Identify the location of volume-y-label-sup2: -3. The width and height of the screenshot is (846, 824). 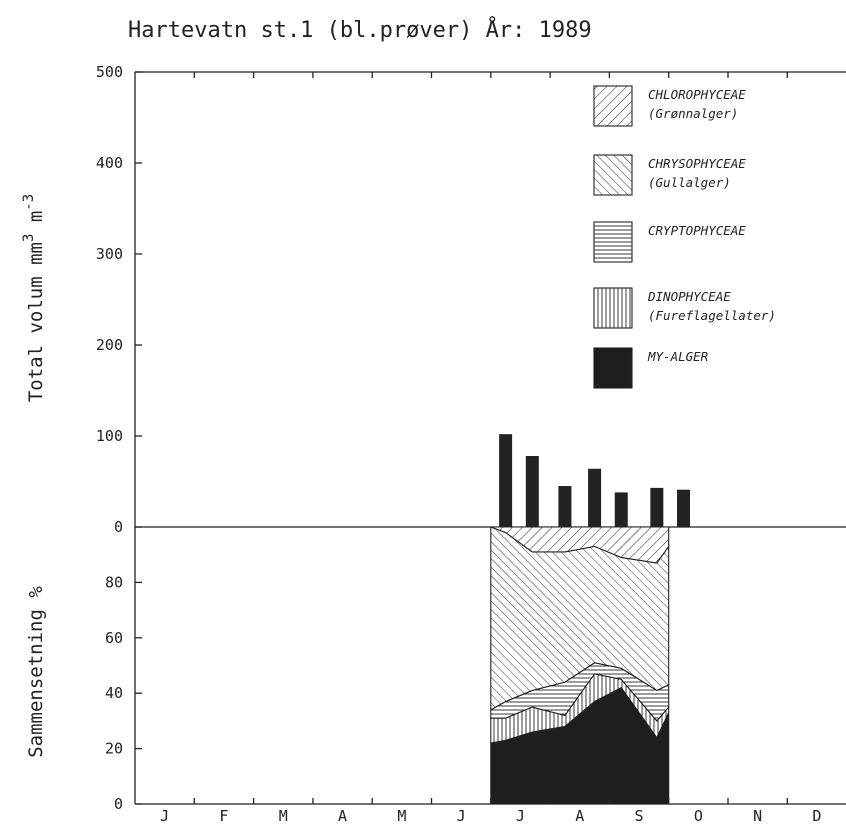
(29, 202).